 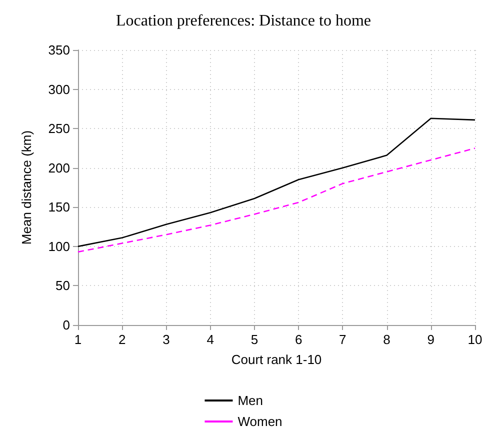 What do you see at coordinates (59, 207) in the screenshot?
I see `y-tick-label: 150` at bounding box center [59, 207].